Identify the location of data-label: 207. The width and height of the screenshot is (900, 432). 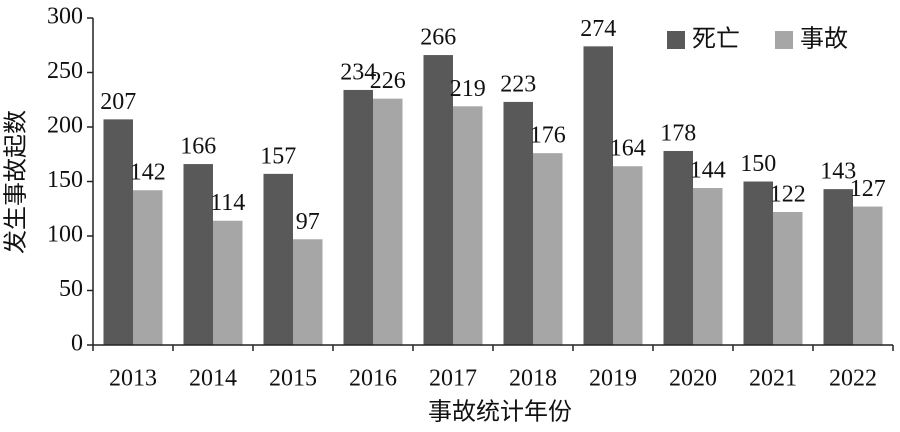
(118, 102).